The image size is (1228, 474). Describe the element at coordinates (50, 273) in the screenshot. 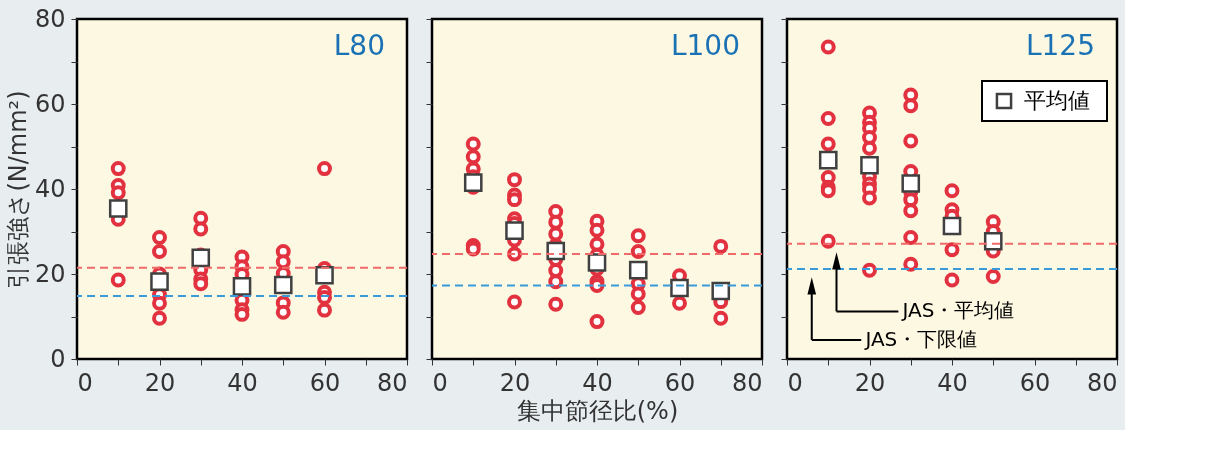

I see `y-tick-label: 20` at that location.